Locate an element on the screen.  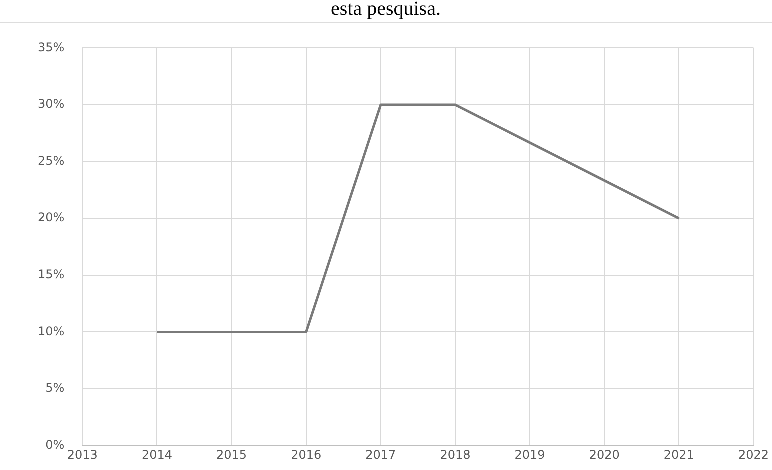
y-tick-label: 20% is located at coordinates (51, 217).